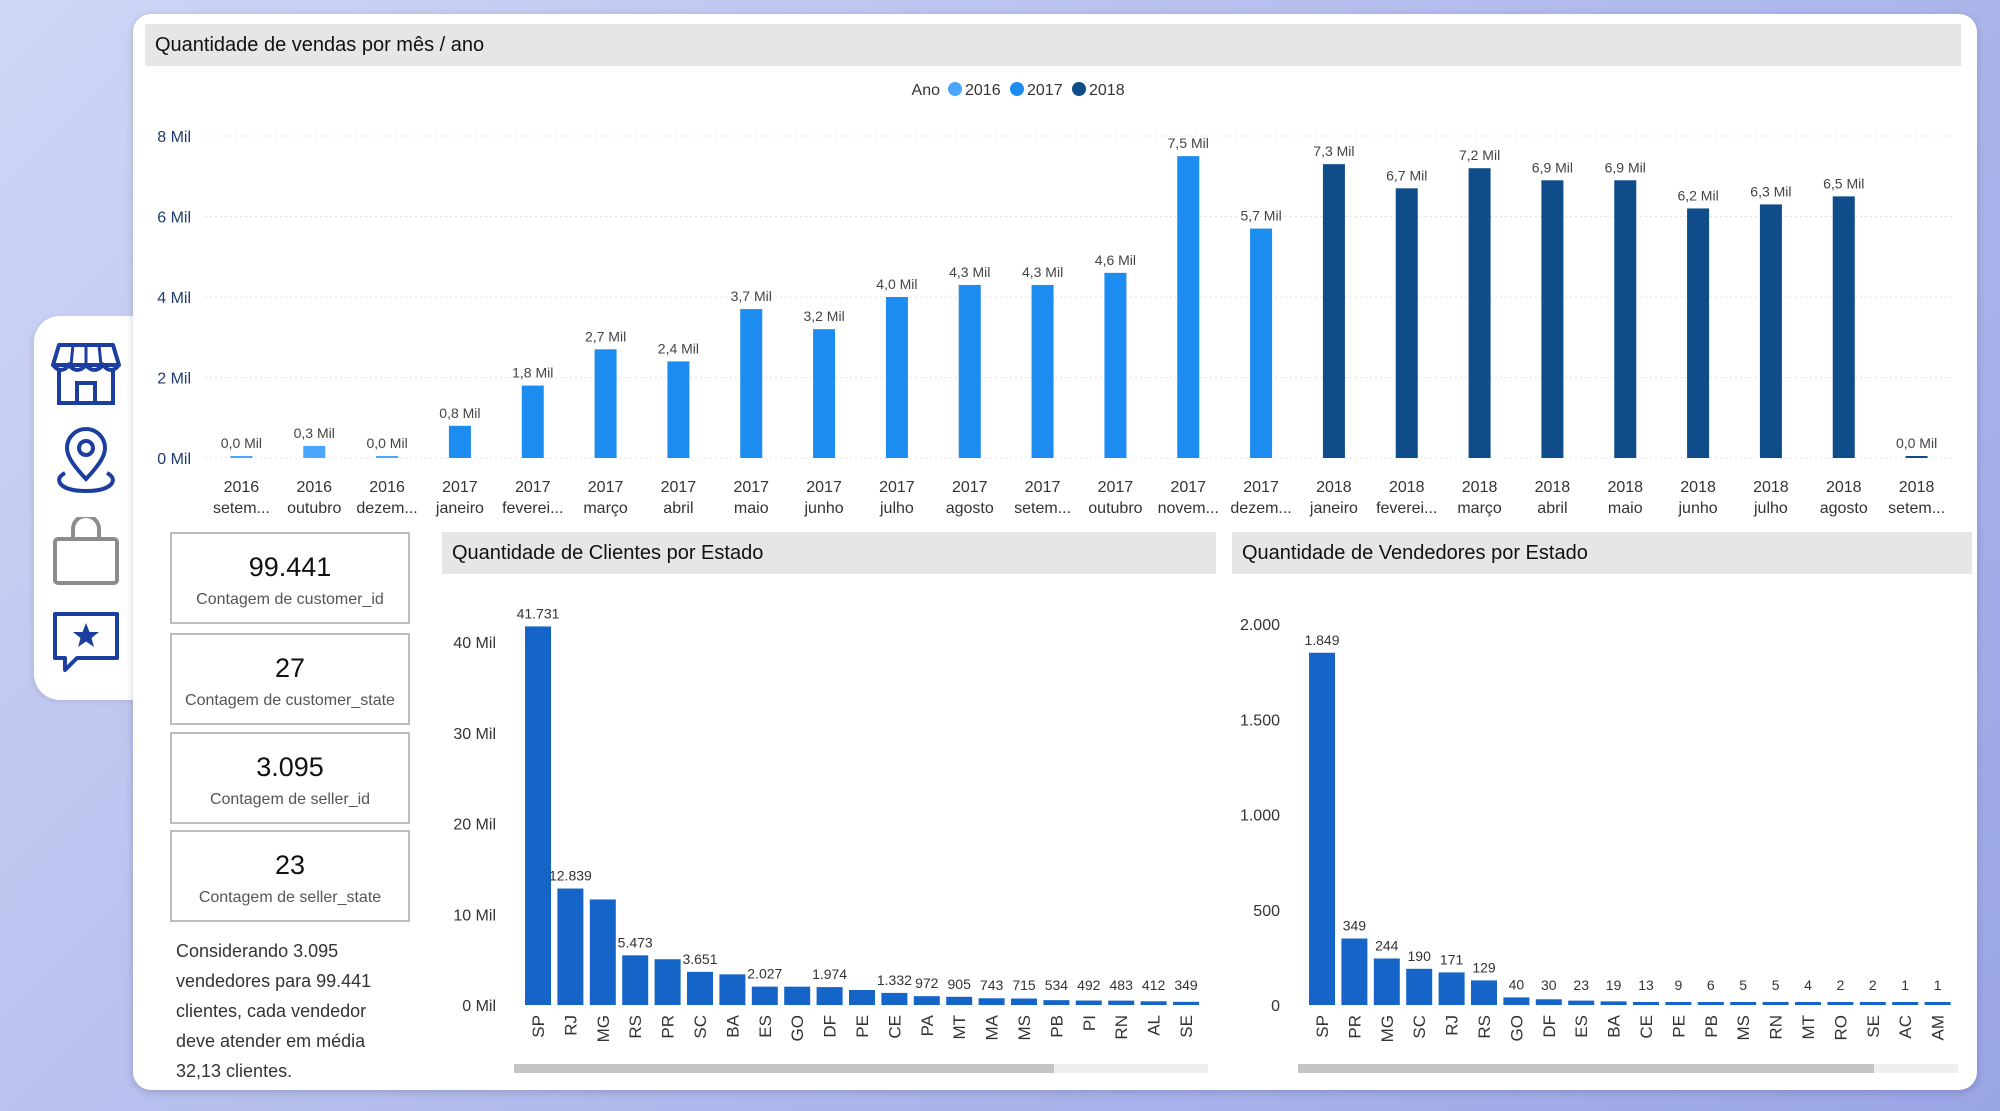  What do you see at coordinates (1843, 183) in the screenshot?
I see `data-label: 6,5 Mil` at bounding box center [1843, 183].